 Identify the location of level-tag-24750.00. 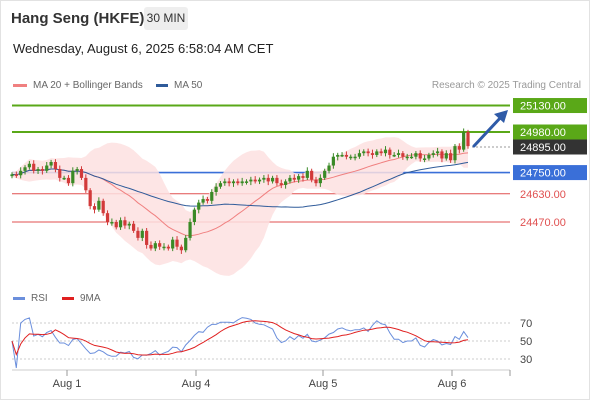
(550, 173).